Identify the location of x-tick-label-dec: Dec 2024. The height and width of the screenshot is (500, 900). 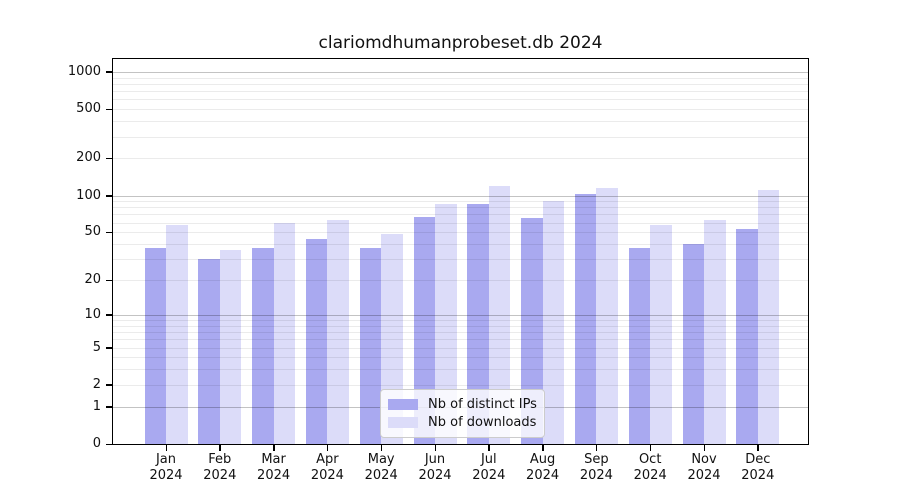
(758, 468).